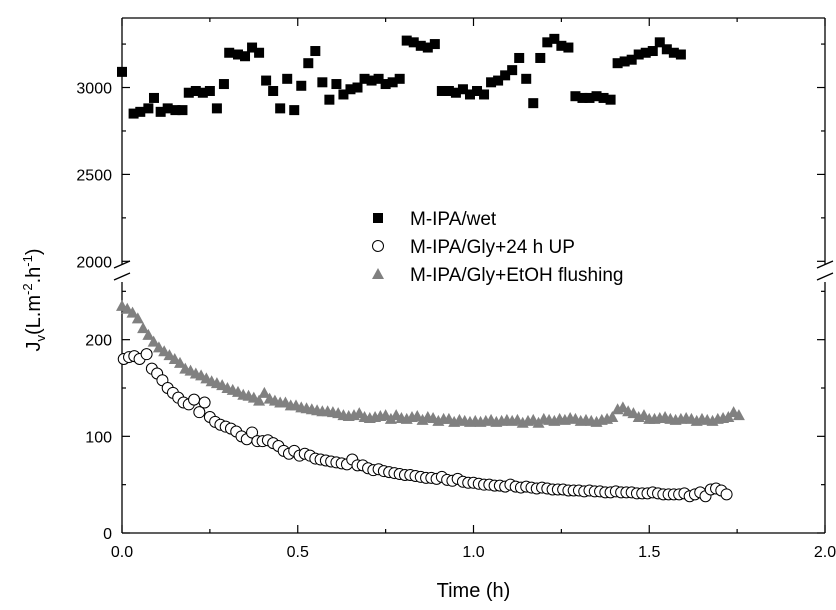 The image size is (836, 610). I want to click on y-tick-label: 2000, so click(94, 262).